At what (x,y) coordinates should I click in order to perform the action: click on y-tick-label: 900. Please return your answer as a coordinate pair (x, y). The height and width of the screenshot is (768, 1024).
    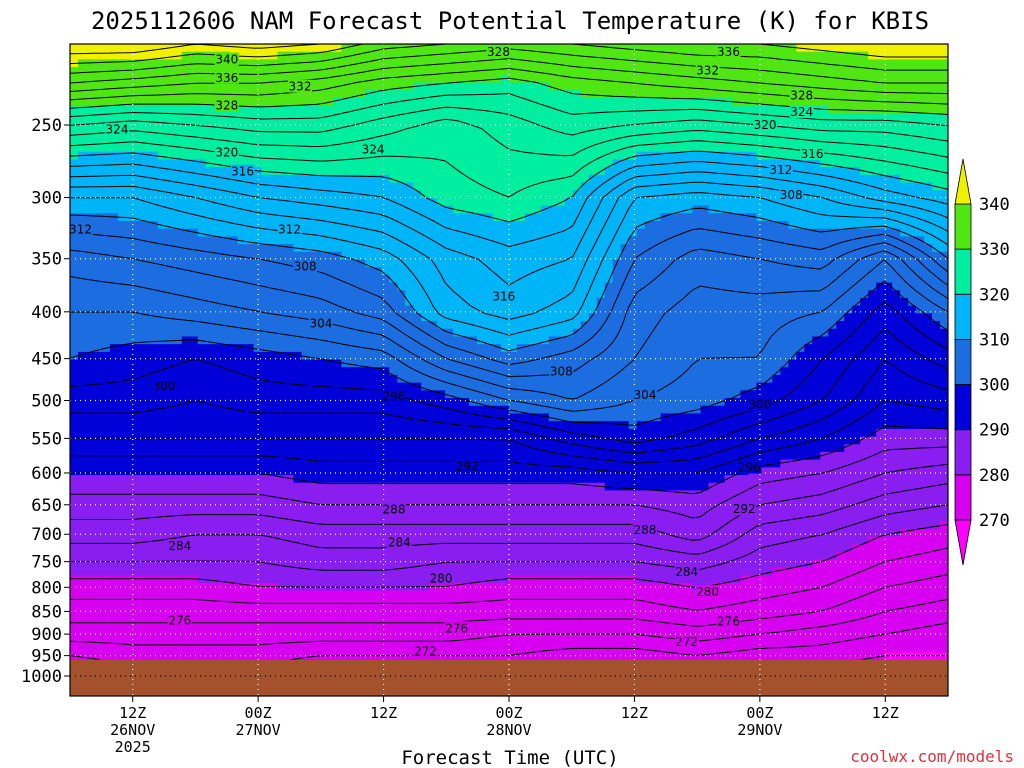
    Looking at the image, I should click on (46, 635).